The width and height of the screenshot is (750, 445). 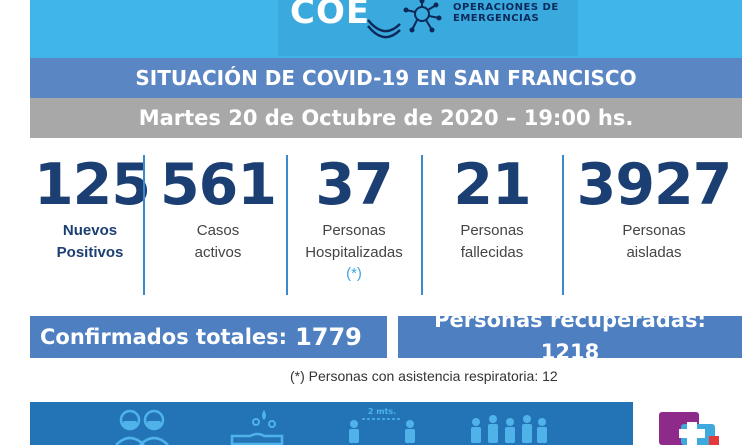 I want to click on stat-label-line2: Positivos, so click(x=90, y=252).